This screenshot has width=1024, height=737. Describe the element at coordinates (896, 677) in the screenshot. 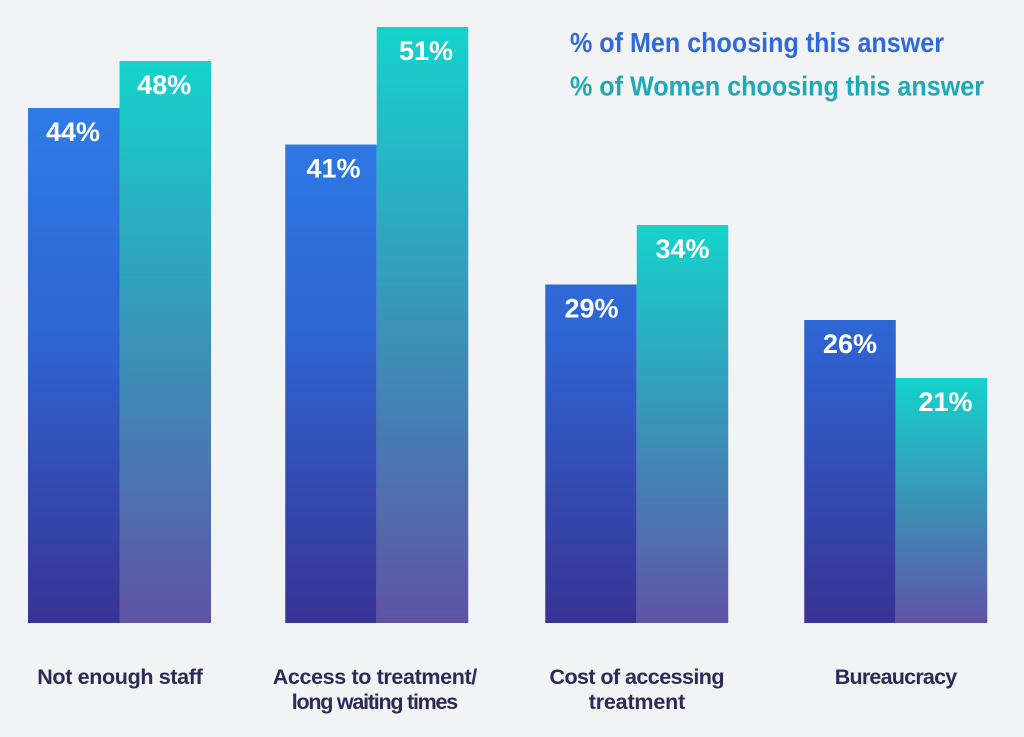

I see `svg-text: Bureaucracy` at that location.